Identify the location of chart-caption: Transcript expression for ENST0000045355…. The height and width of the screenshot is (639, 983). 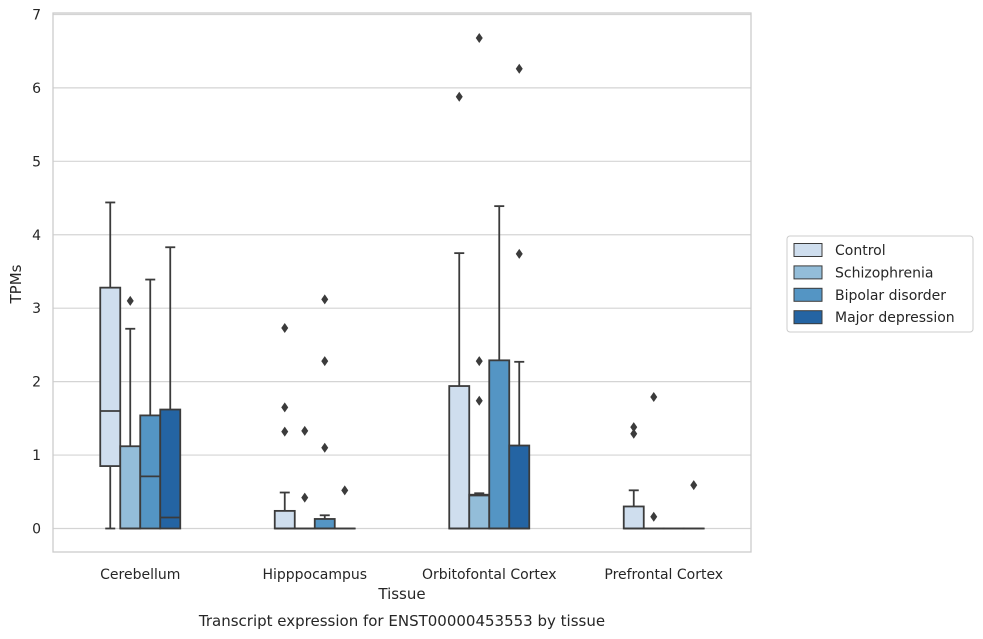
(401, 621).